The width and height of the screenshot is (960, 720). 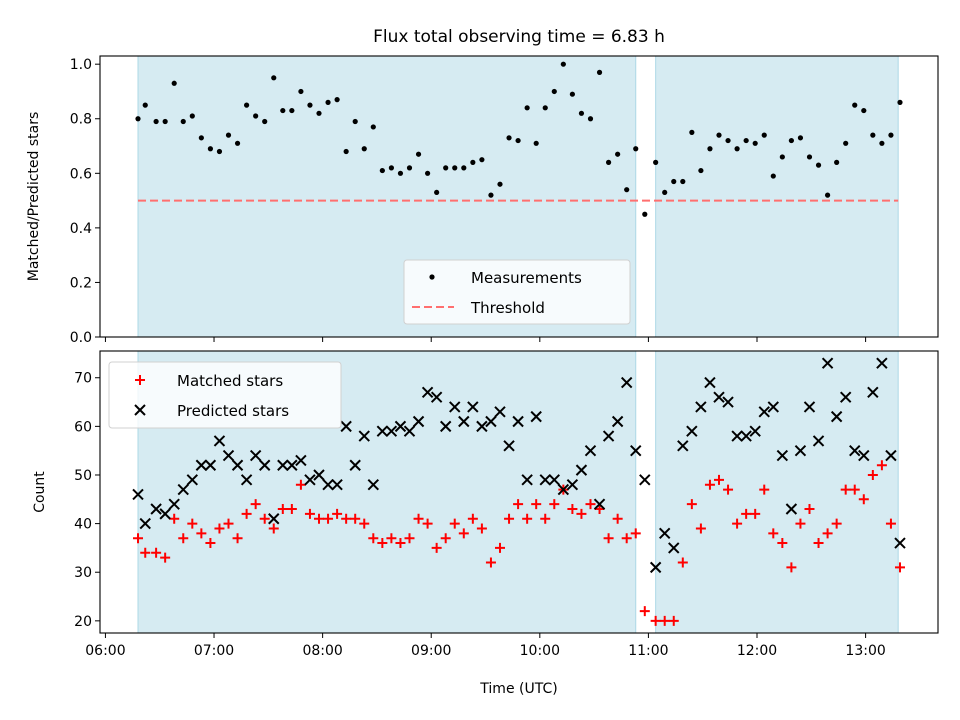 What do you see at coordinates (540, 651) in the screenshot?
I see `xtick-label: 10:00` at bounding box center [540, 651].